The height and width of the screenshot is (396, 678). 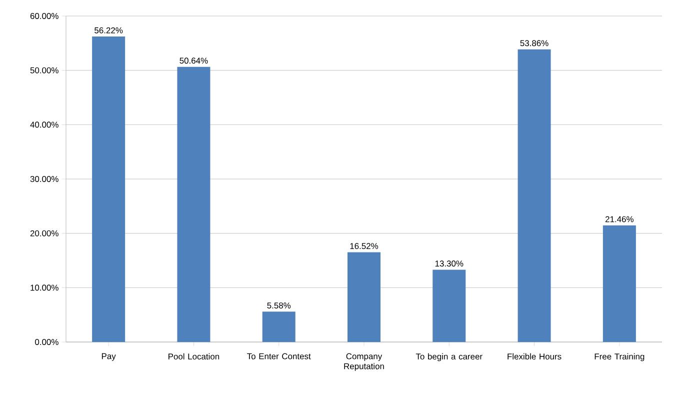 I want to click on y-tick-label: 0.00%, so click(x=46, y=342).